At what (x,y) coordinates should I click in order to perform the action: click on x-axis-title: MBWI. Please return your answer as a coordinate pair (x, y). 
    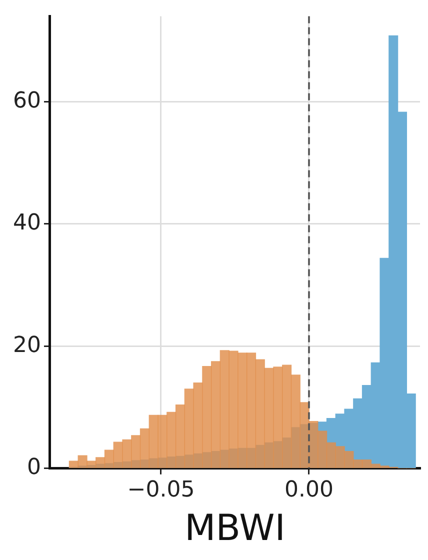
    Looking at the image, I should click on (235, 528).